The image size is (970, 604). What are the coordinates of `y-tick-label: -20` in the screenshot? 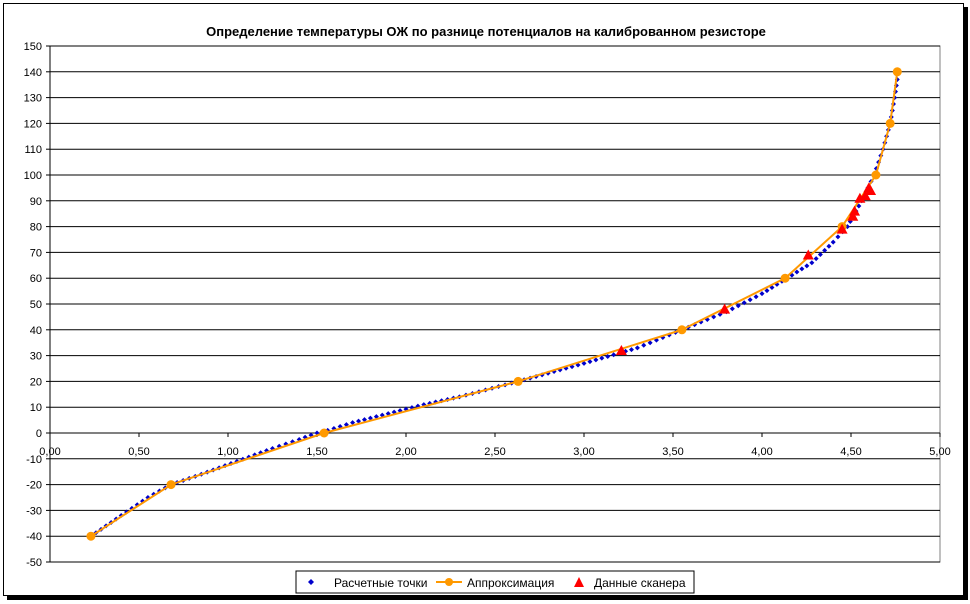 It's located at (34, 486).